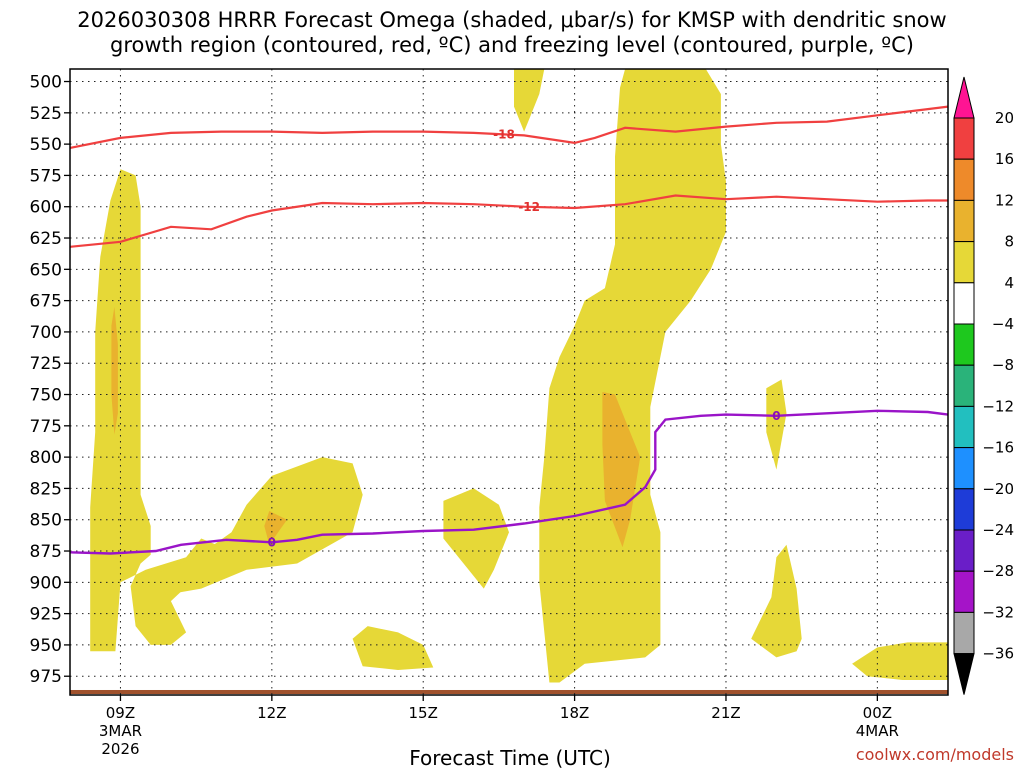  Describe the element at coordinates (120, 731) in the screenshot. I see `x-tick-date-09Z: 3MAR` at that location.